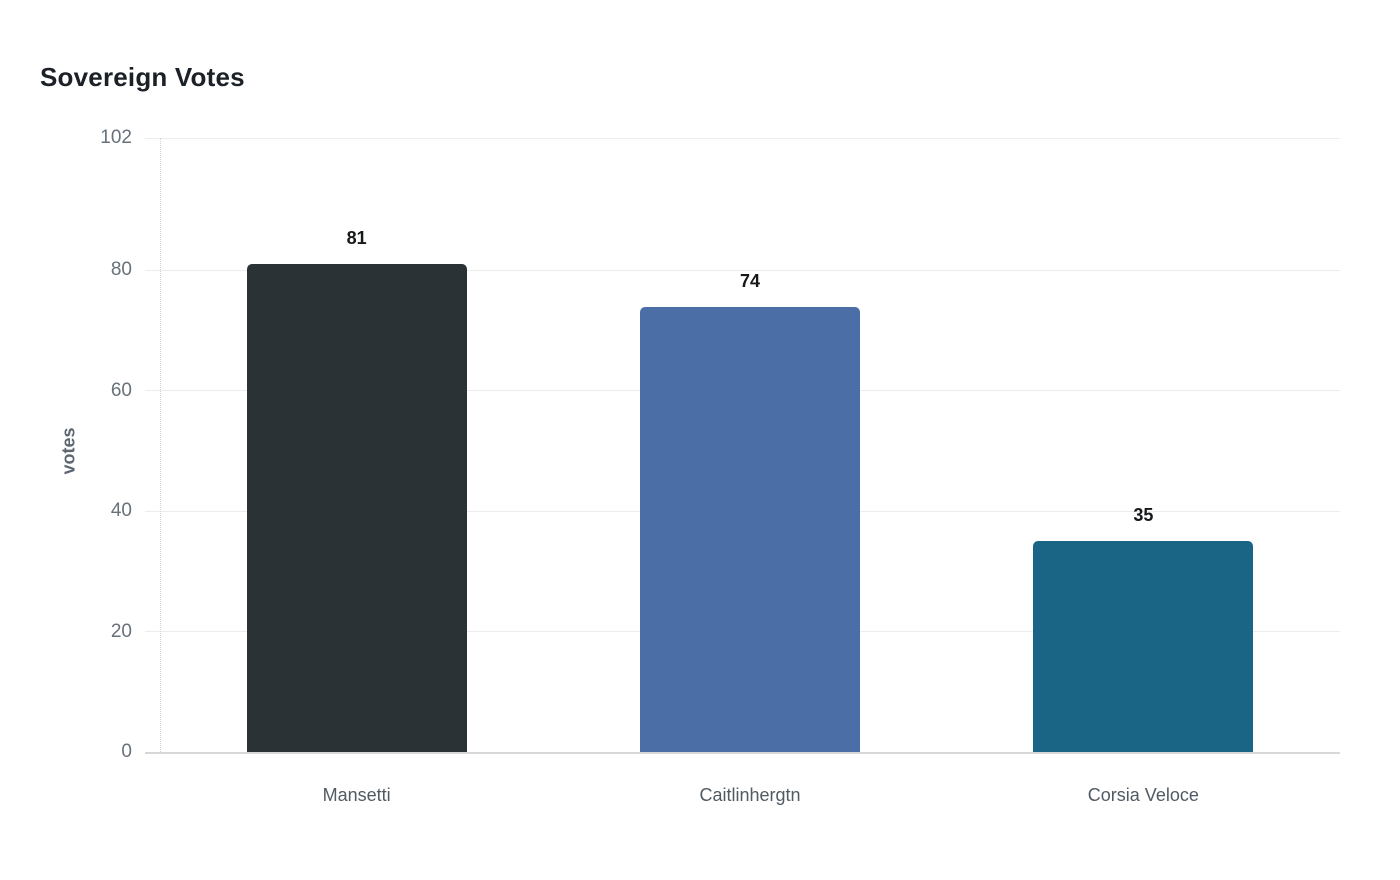 This screenshot has width=1400, height=880. What do you see at coordinates (356, 508) in the screenshot?
I see `bar-mansetti` at bounding box center [356, 508].